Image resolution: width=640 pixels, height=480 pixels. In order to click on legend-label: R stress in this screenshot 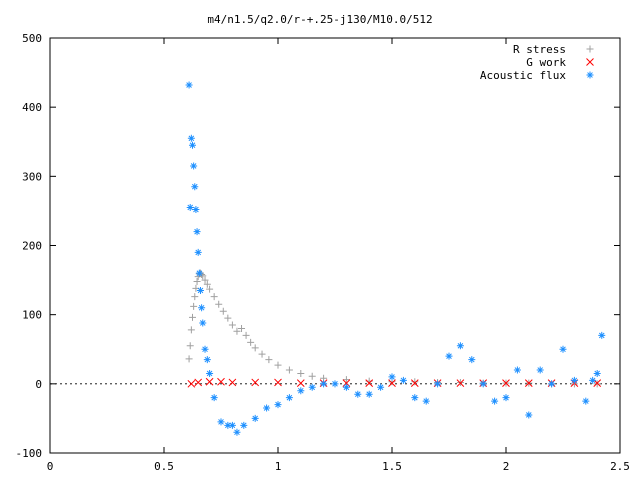, I will do `click(539, 49)`.